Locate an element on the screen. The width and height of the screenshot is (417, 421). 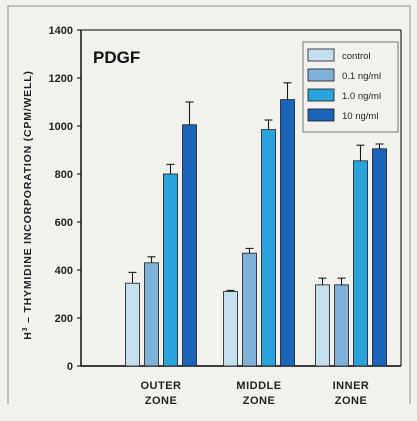
category-label-line1: OUTER is located at coordinates (161, 386).